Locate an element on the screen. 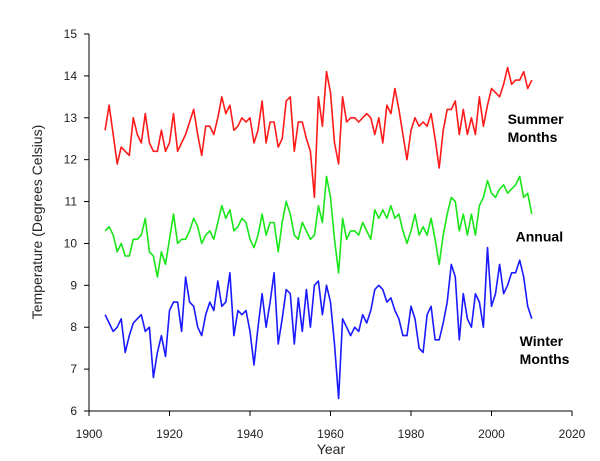 Image resolution: width=600 pixels, height=461 pixels. series-label: Winter is located at coordinates (542, 341).